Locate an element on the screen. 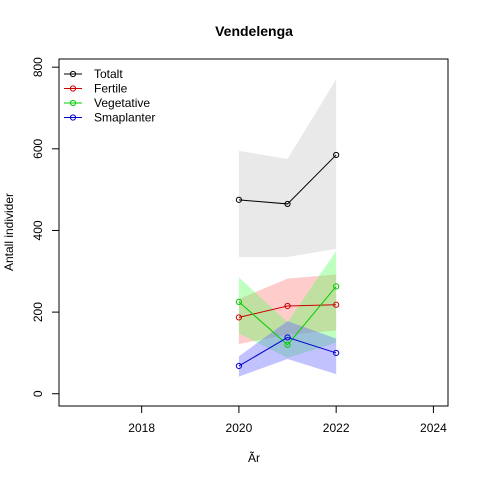  legend-marker-totalt is located at coordinates (73, 74).